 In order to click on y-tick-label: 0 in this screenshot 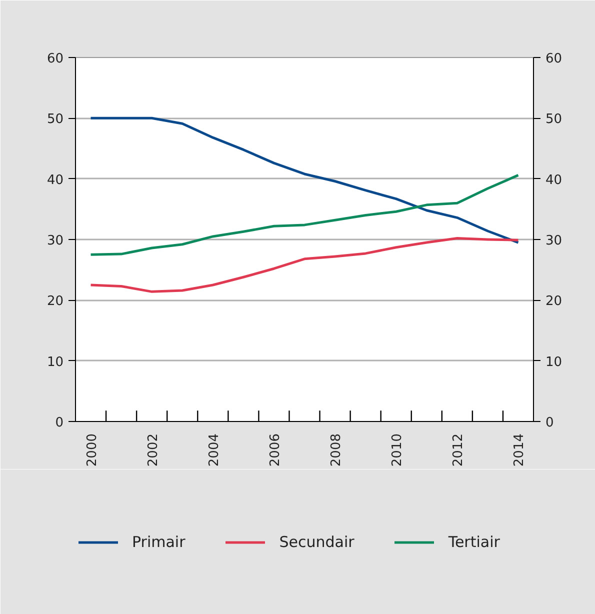, I will do `click(59, 423)`.